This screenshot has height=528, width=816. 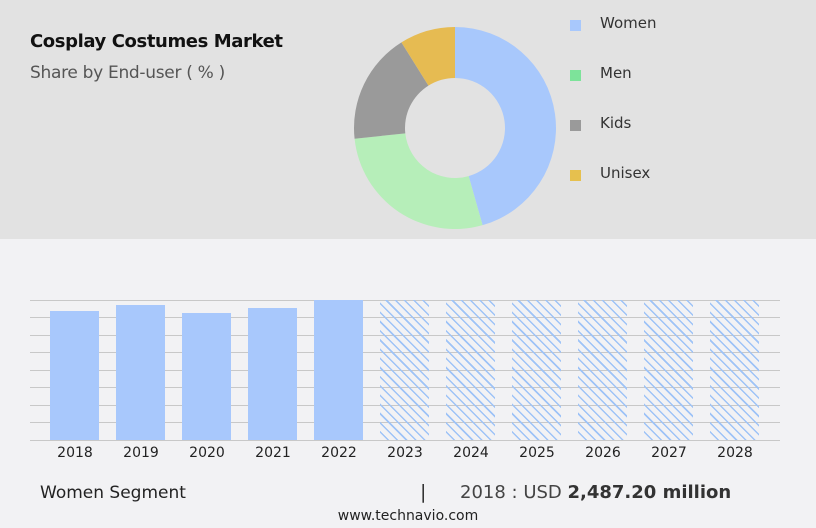 I want to click on donut-chart, so click(x=455, y=128).